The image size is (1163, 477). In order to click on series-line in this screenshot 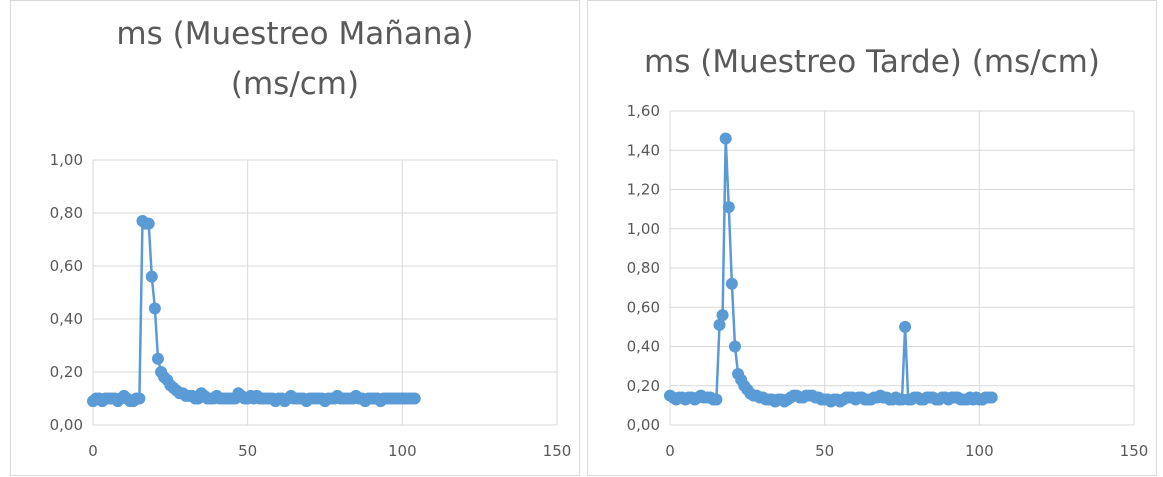, I will do `click(253, 311)`.